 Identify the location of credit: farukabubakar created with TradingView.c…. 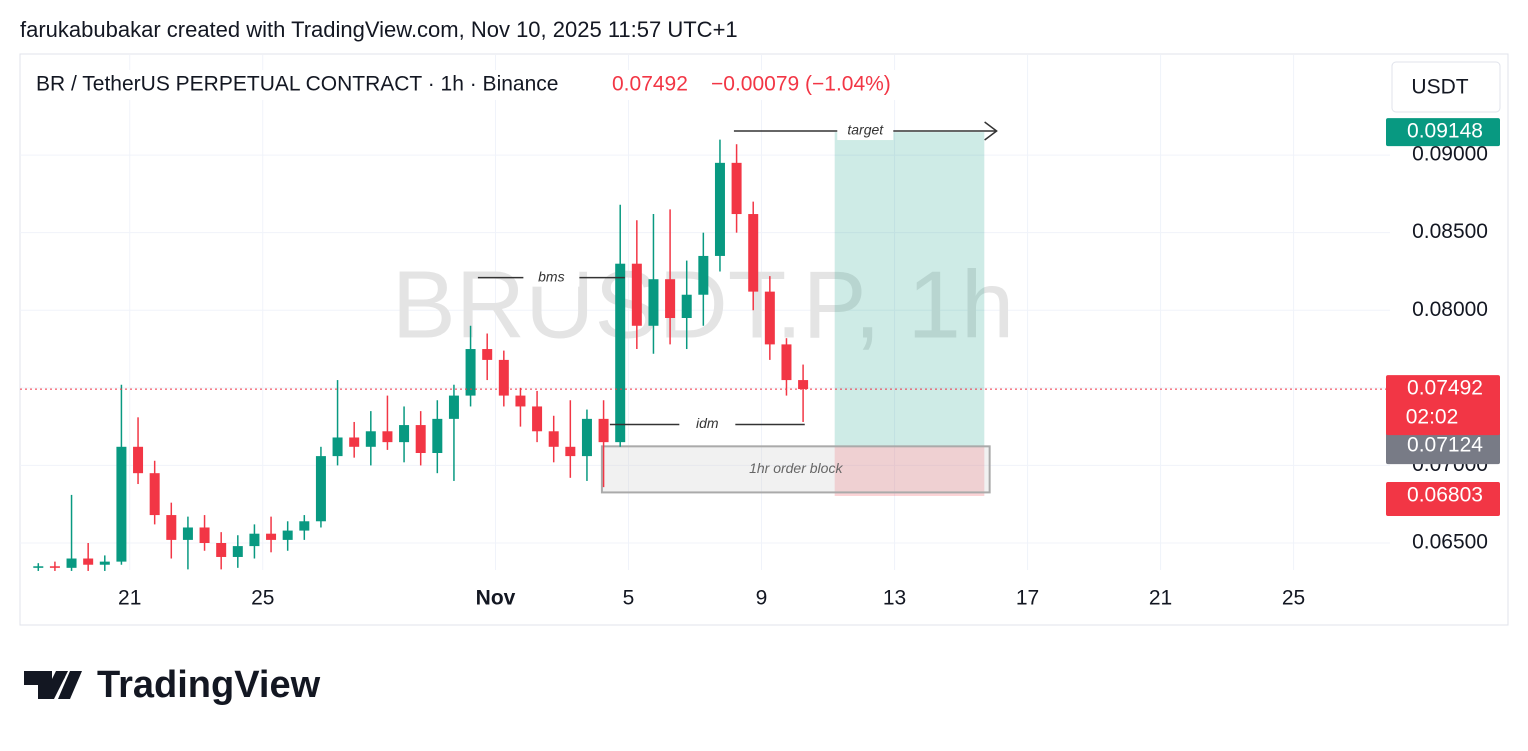
(379, 29).